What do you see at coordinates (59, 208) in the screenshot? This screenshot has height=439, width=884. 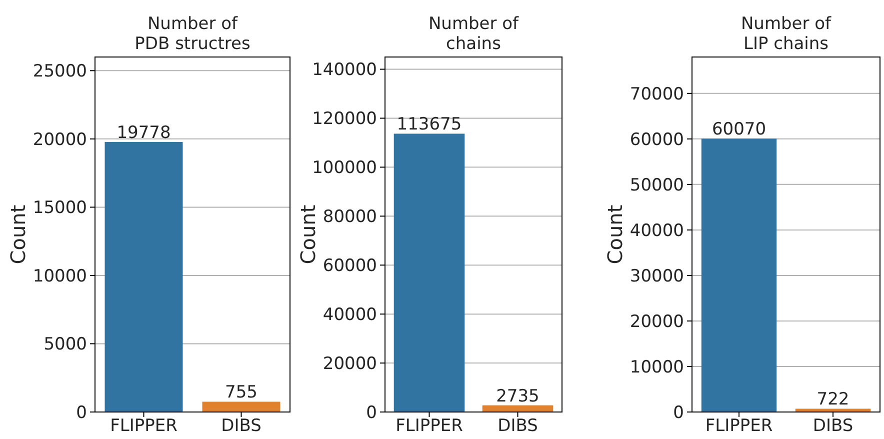 I see `y-tick-label: 15000` at bounding box center [59, 208].